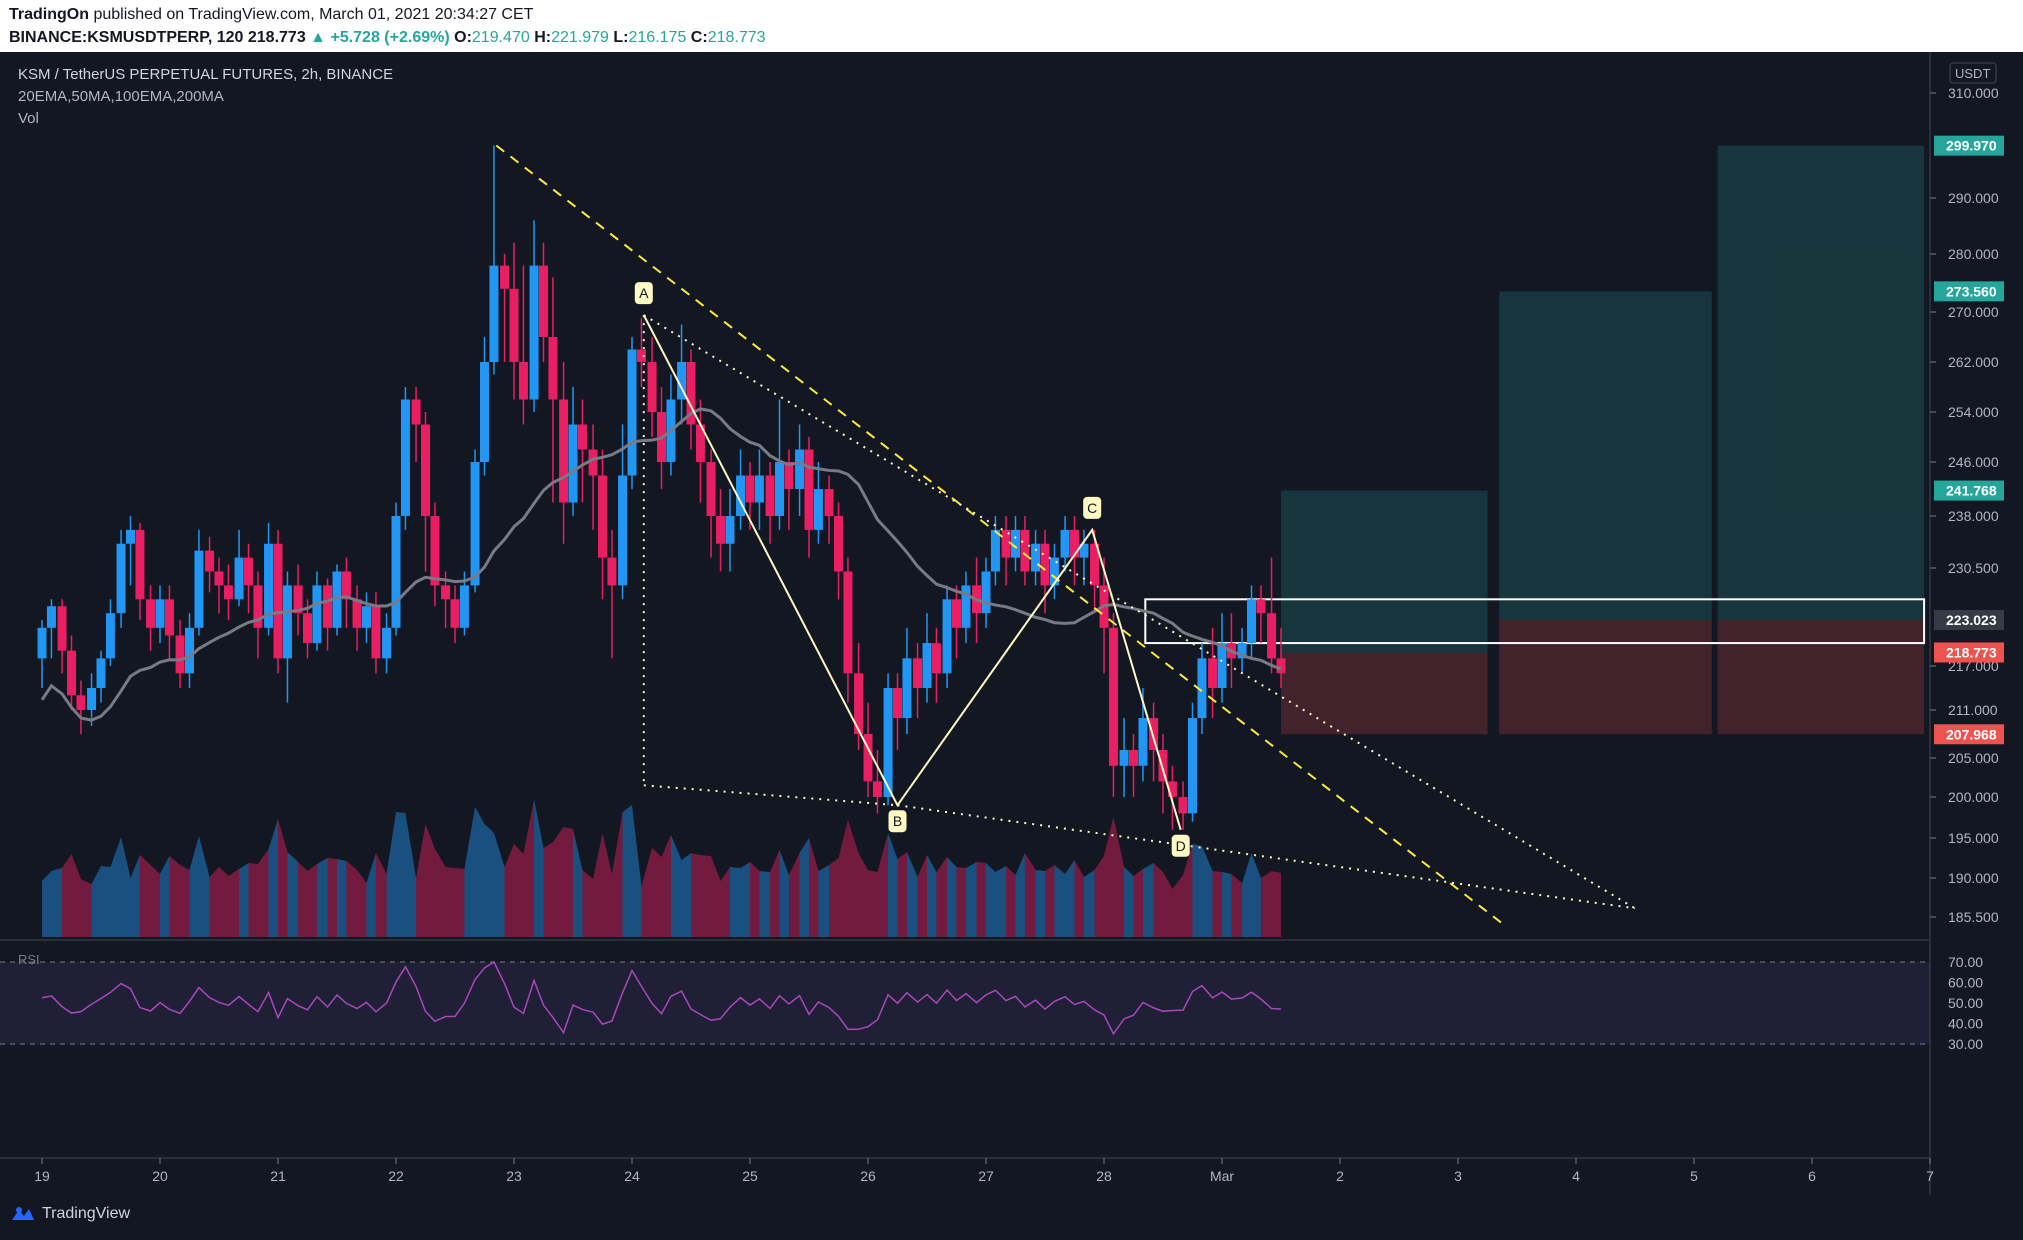  What do you see at coordinates (736, 37) in the screenshot?
I see `close-value: 218.773` at bounding box center [736, 37].